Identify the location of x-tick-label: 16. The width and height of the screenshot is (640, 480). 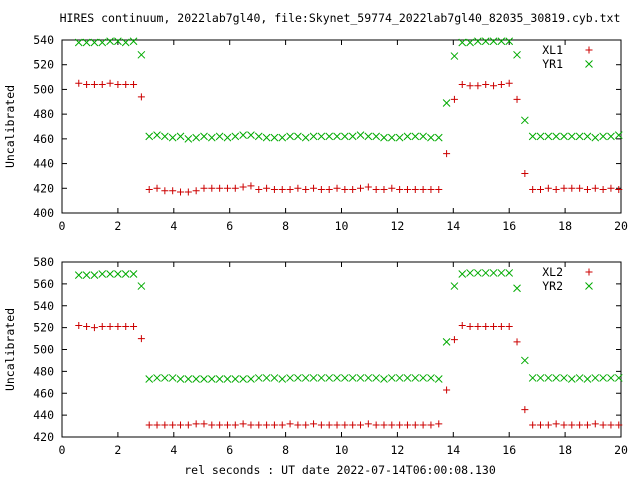
(509, 450).